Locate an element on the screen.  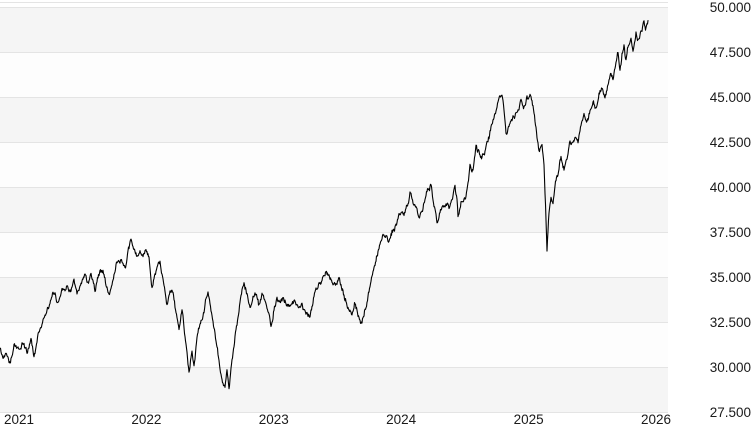
y-axis-label: 37.500 is located at coordinates (730, 232).